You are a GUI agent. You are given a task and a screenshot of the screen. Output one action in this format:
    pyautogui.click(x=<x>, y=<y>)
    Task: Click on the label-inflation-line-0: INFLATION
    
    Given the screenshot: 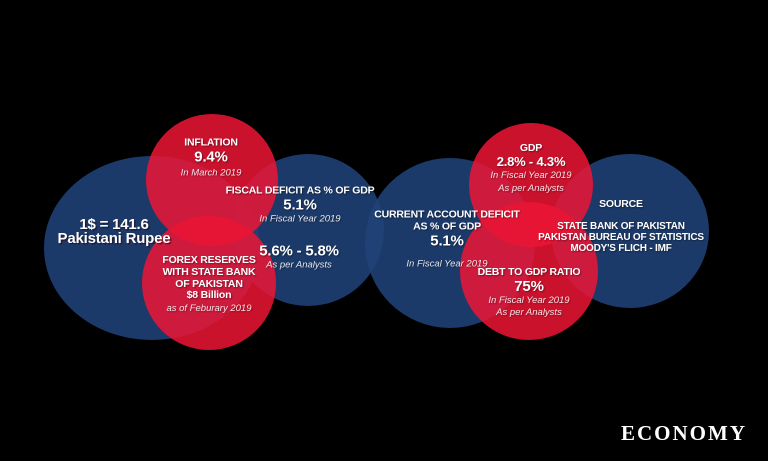 What is the action you would take?
    pyautogui.click(x=211, y=142)
    